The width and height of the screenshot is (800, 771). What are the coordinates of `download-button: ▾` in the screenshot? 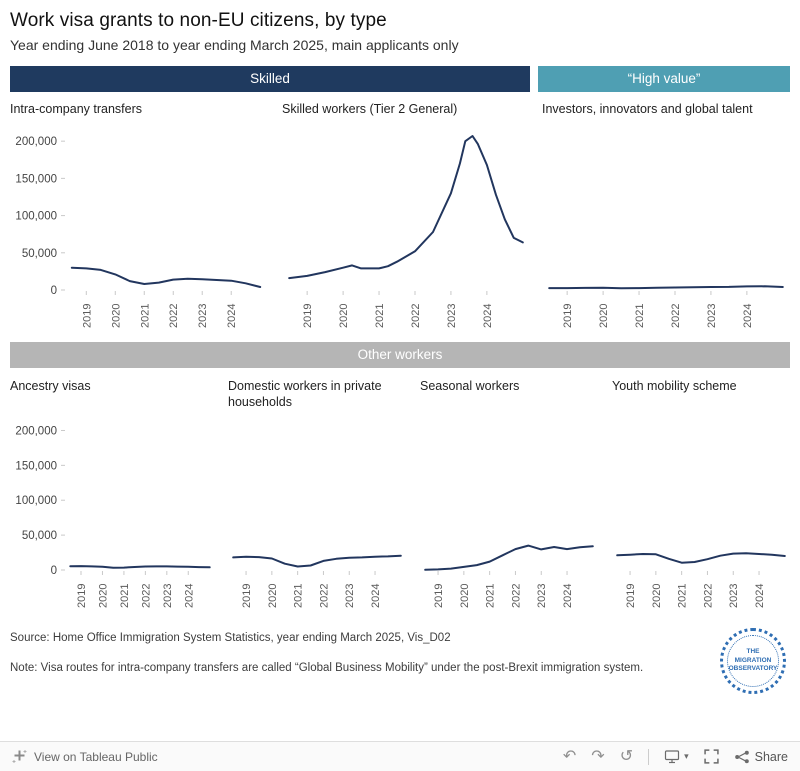 It's located at (676, 756).